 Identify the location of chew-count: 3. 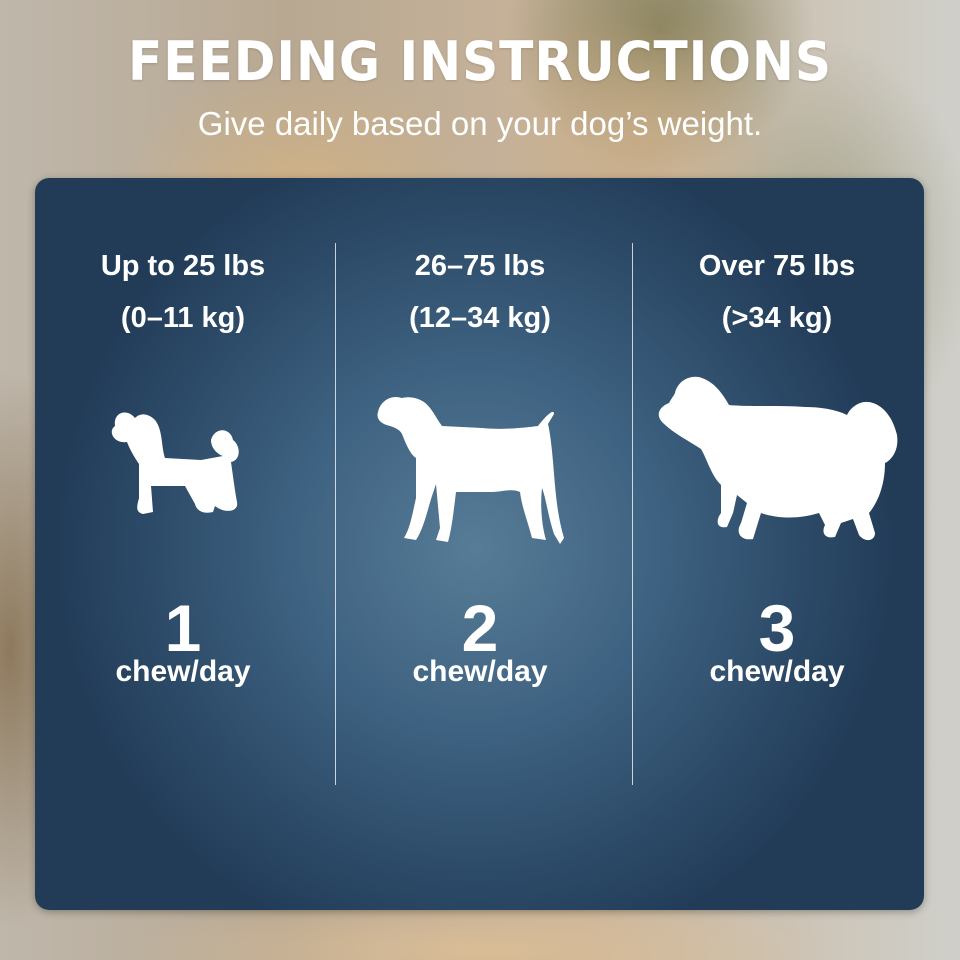
(777, 628).